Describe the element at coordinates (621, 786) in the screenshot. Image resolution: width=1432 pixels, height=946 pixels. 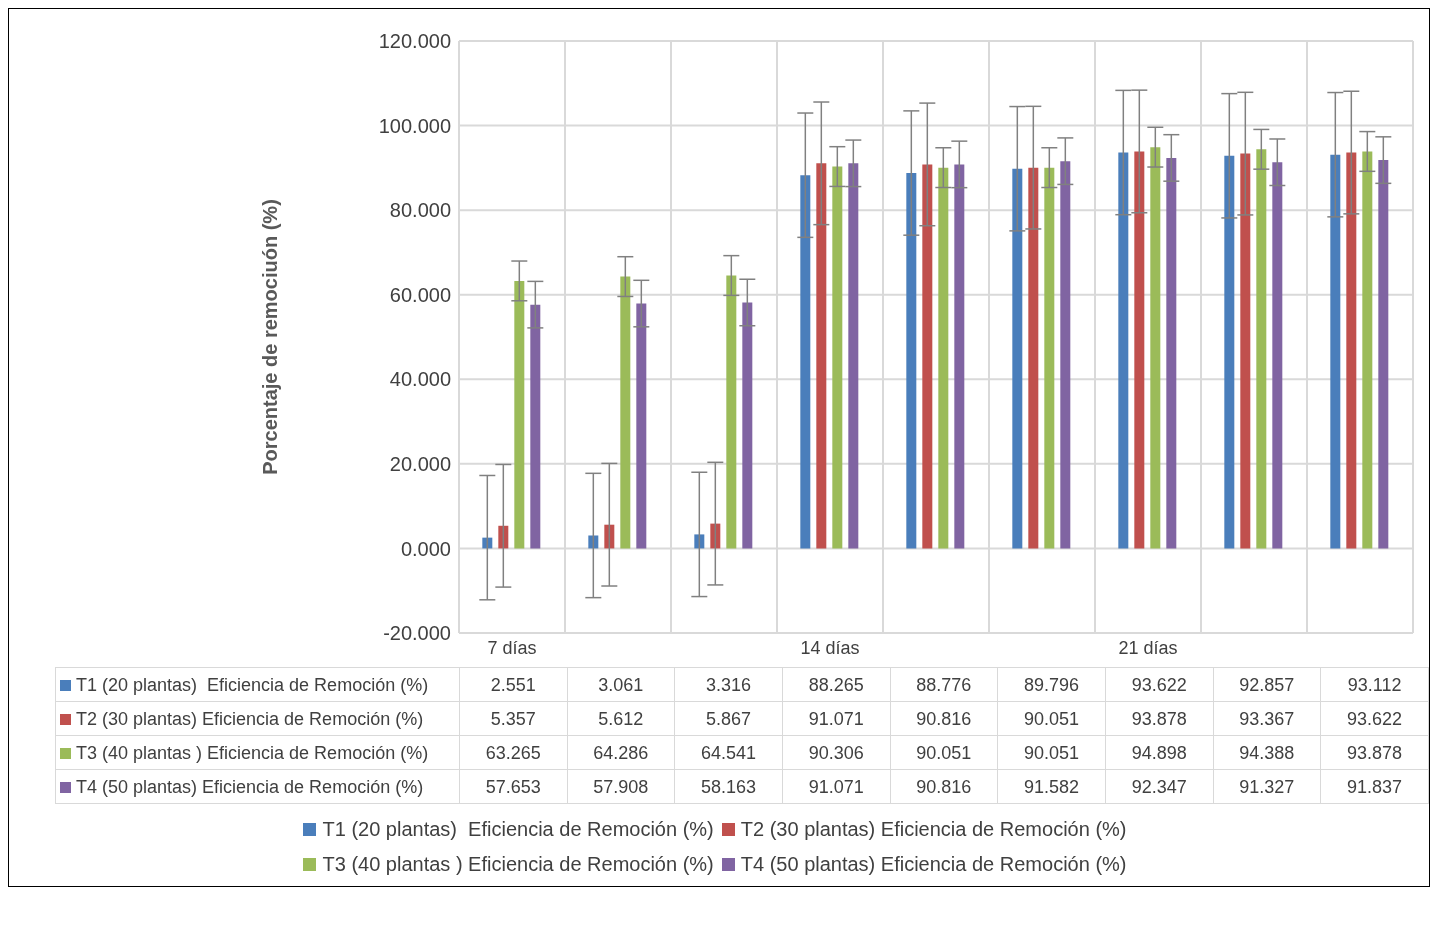
I see `data-label: 57.908` at that location.